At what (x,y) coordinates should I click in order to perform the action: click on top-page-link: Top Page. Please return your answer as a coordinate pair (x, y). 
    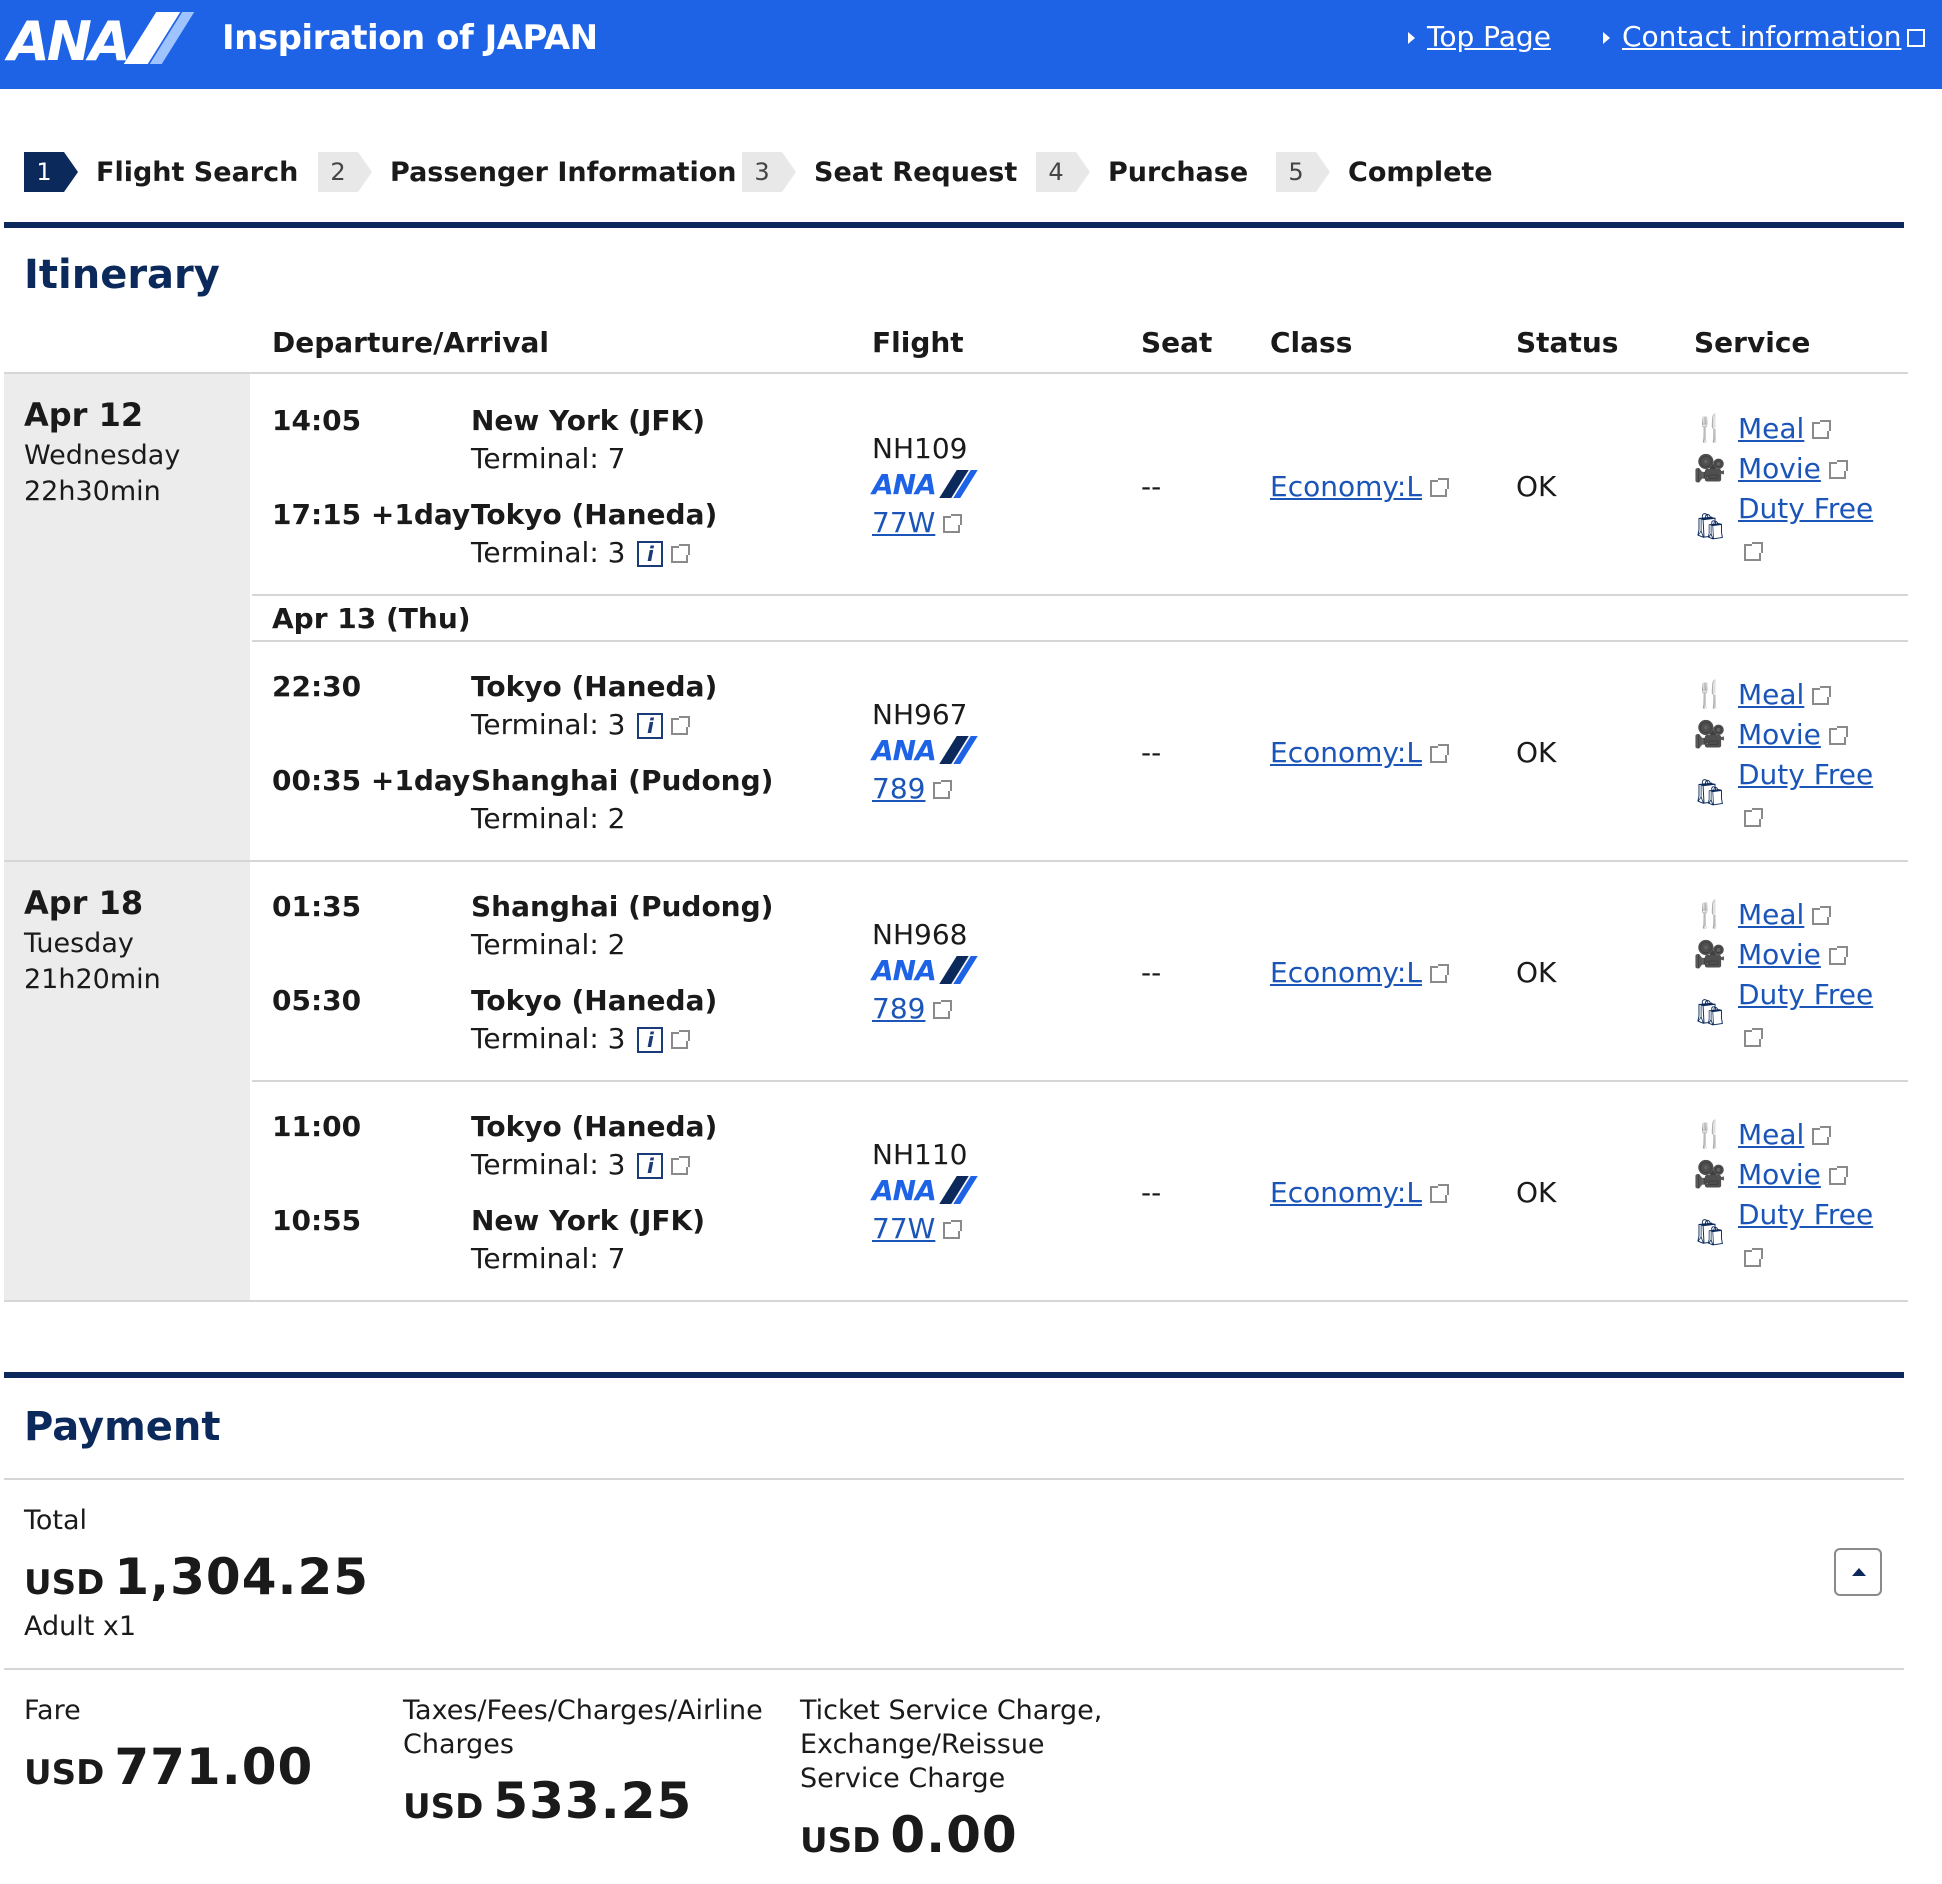
    Looking at the image, I should click on (1479, 36).